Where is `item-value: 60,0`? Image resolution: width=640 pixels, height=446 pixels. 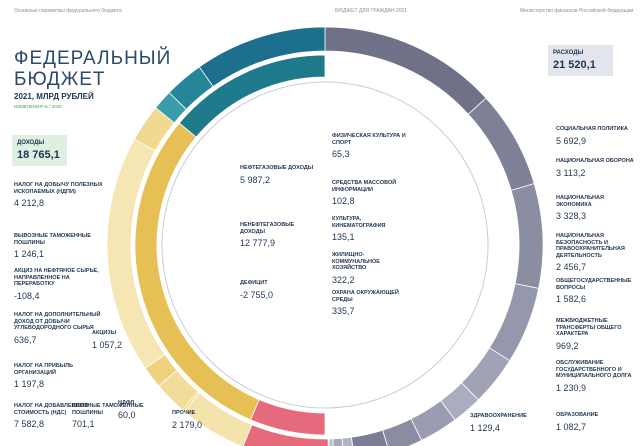
item-value: 60,0 is located at coordinates (127, 414).